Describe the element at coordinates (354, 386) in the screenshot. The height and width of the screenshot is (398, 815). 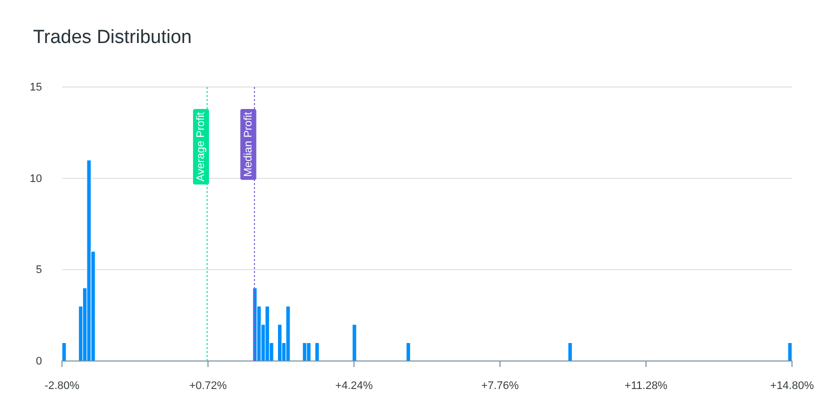
I see `x-tick-label: +4.24%` at that location.